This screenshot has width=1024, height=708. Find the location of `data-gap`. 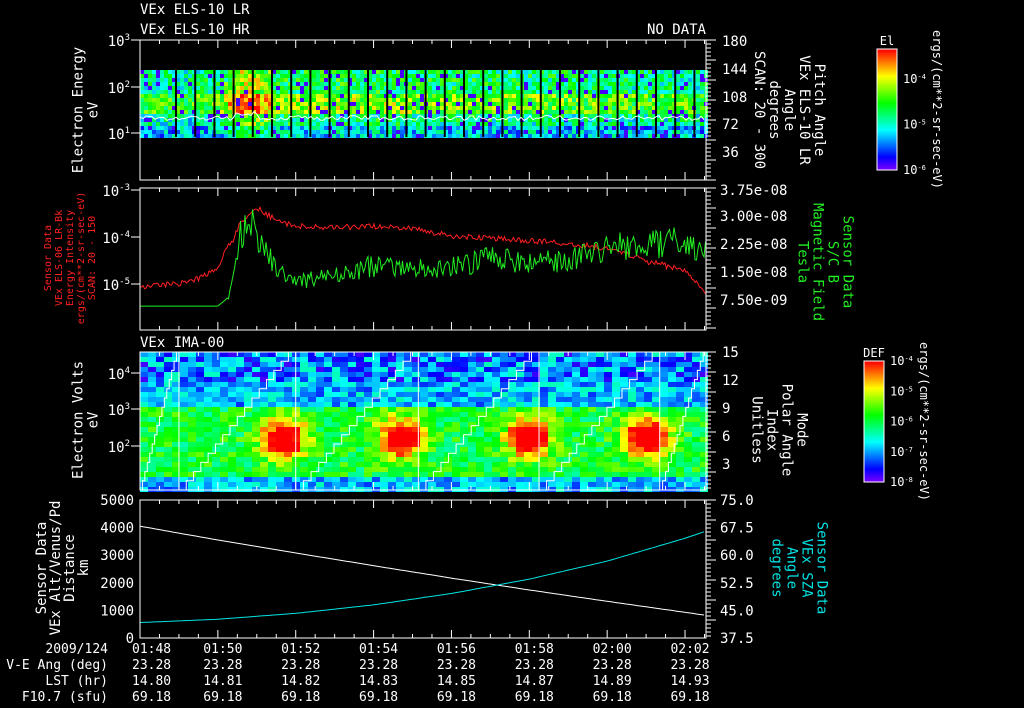

data-gap is located at coordinates (483, 103).